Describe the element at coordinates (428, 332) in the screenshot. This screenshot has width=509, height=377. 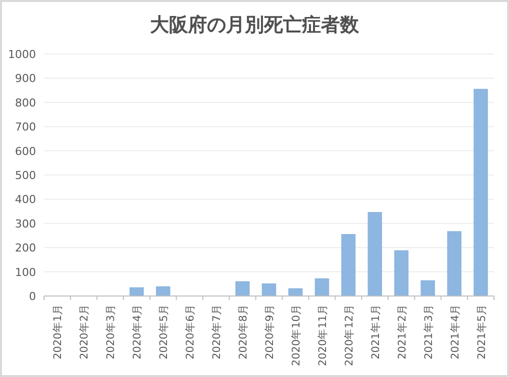
I see `x-tick-label: 2021年3月` at that location.